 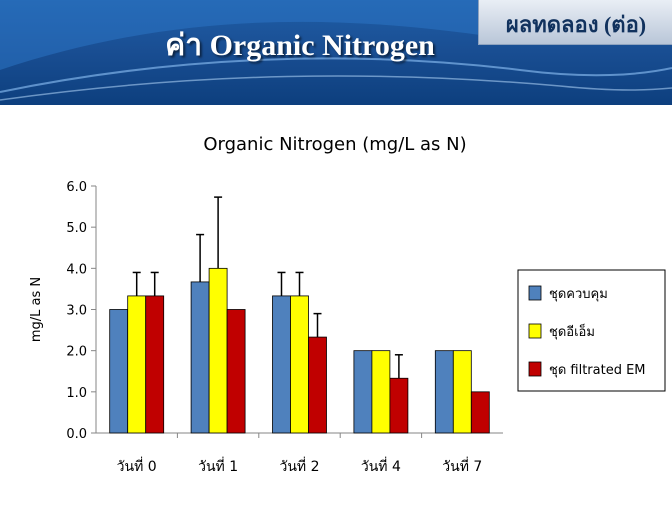 What do you see at coordinates (76, 434) in the screenshot?
I see `y-tick-label: 0.0` at bounding box center [76, 434].